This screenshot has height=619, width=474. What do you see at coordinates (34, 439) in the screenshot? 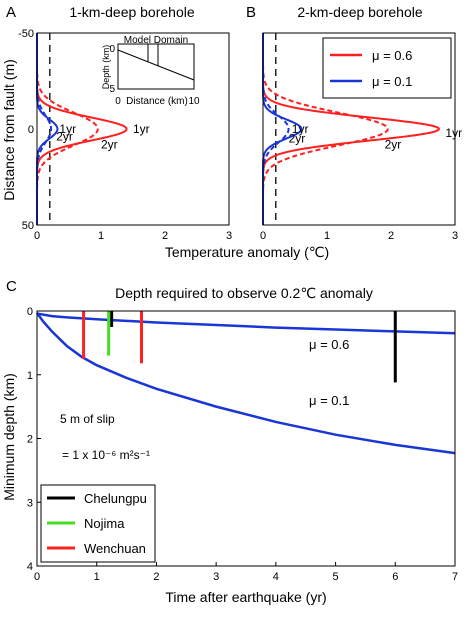
I see `panel-c-yticks: 0 1 2 3 4` at bounding box center [34, 439].